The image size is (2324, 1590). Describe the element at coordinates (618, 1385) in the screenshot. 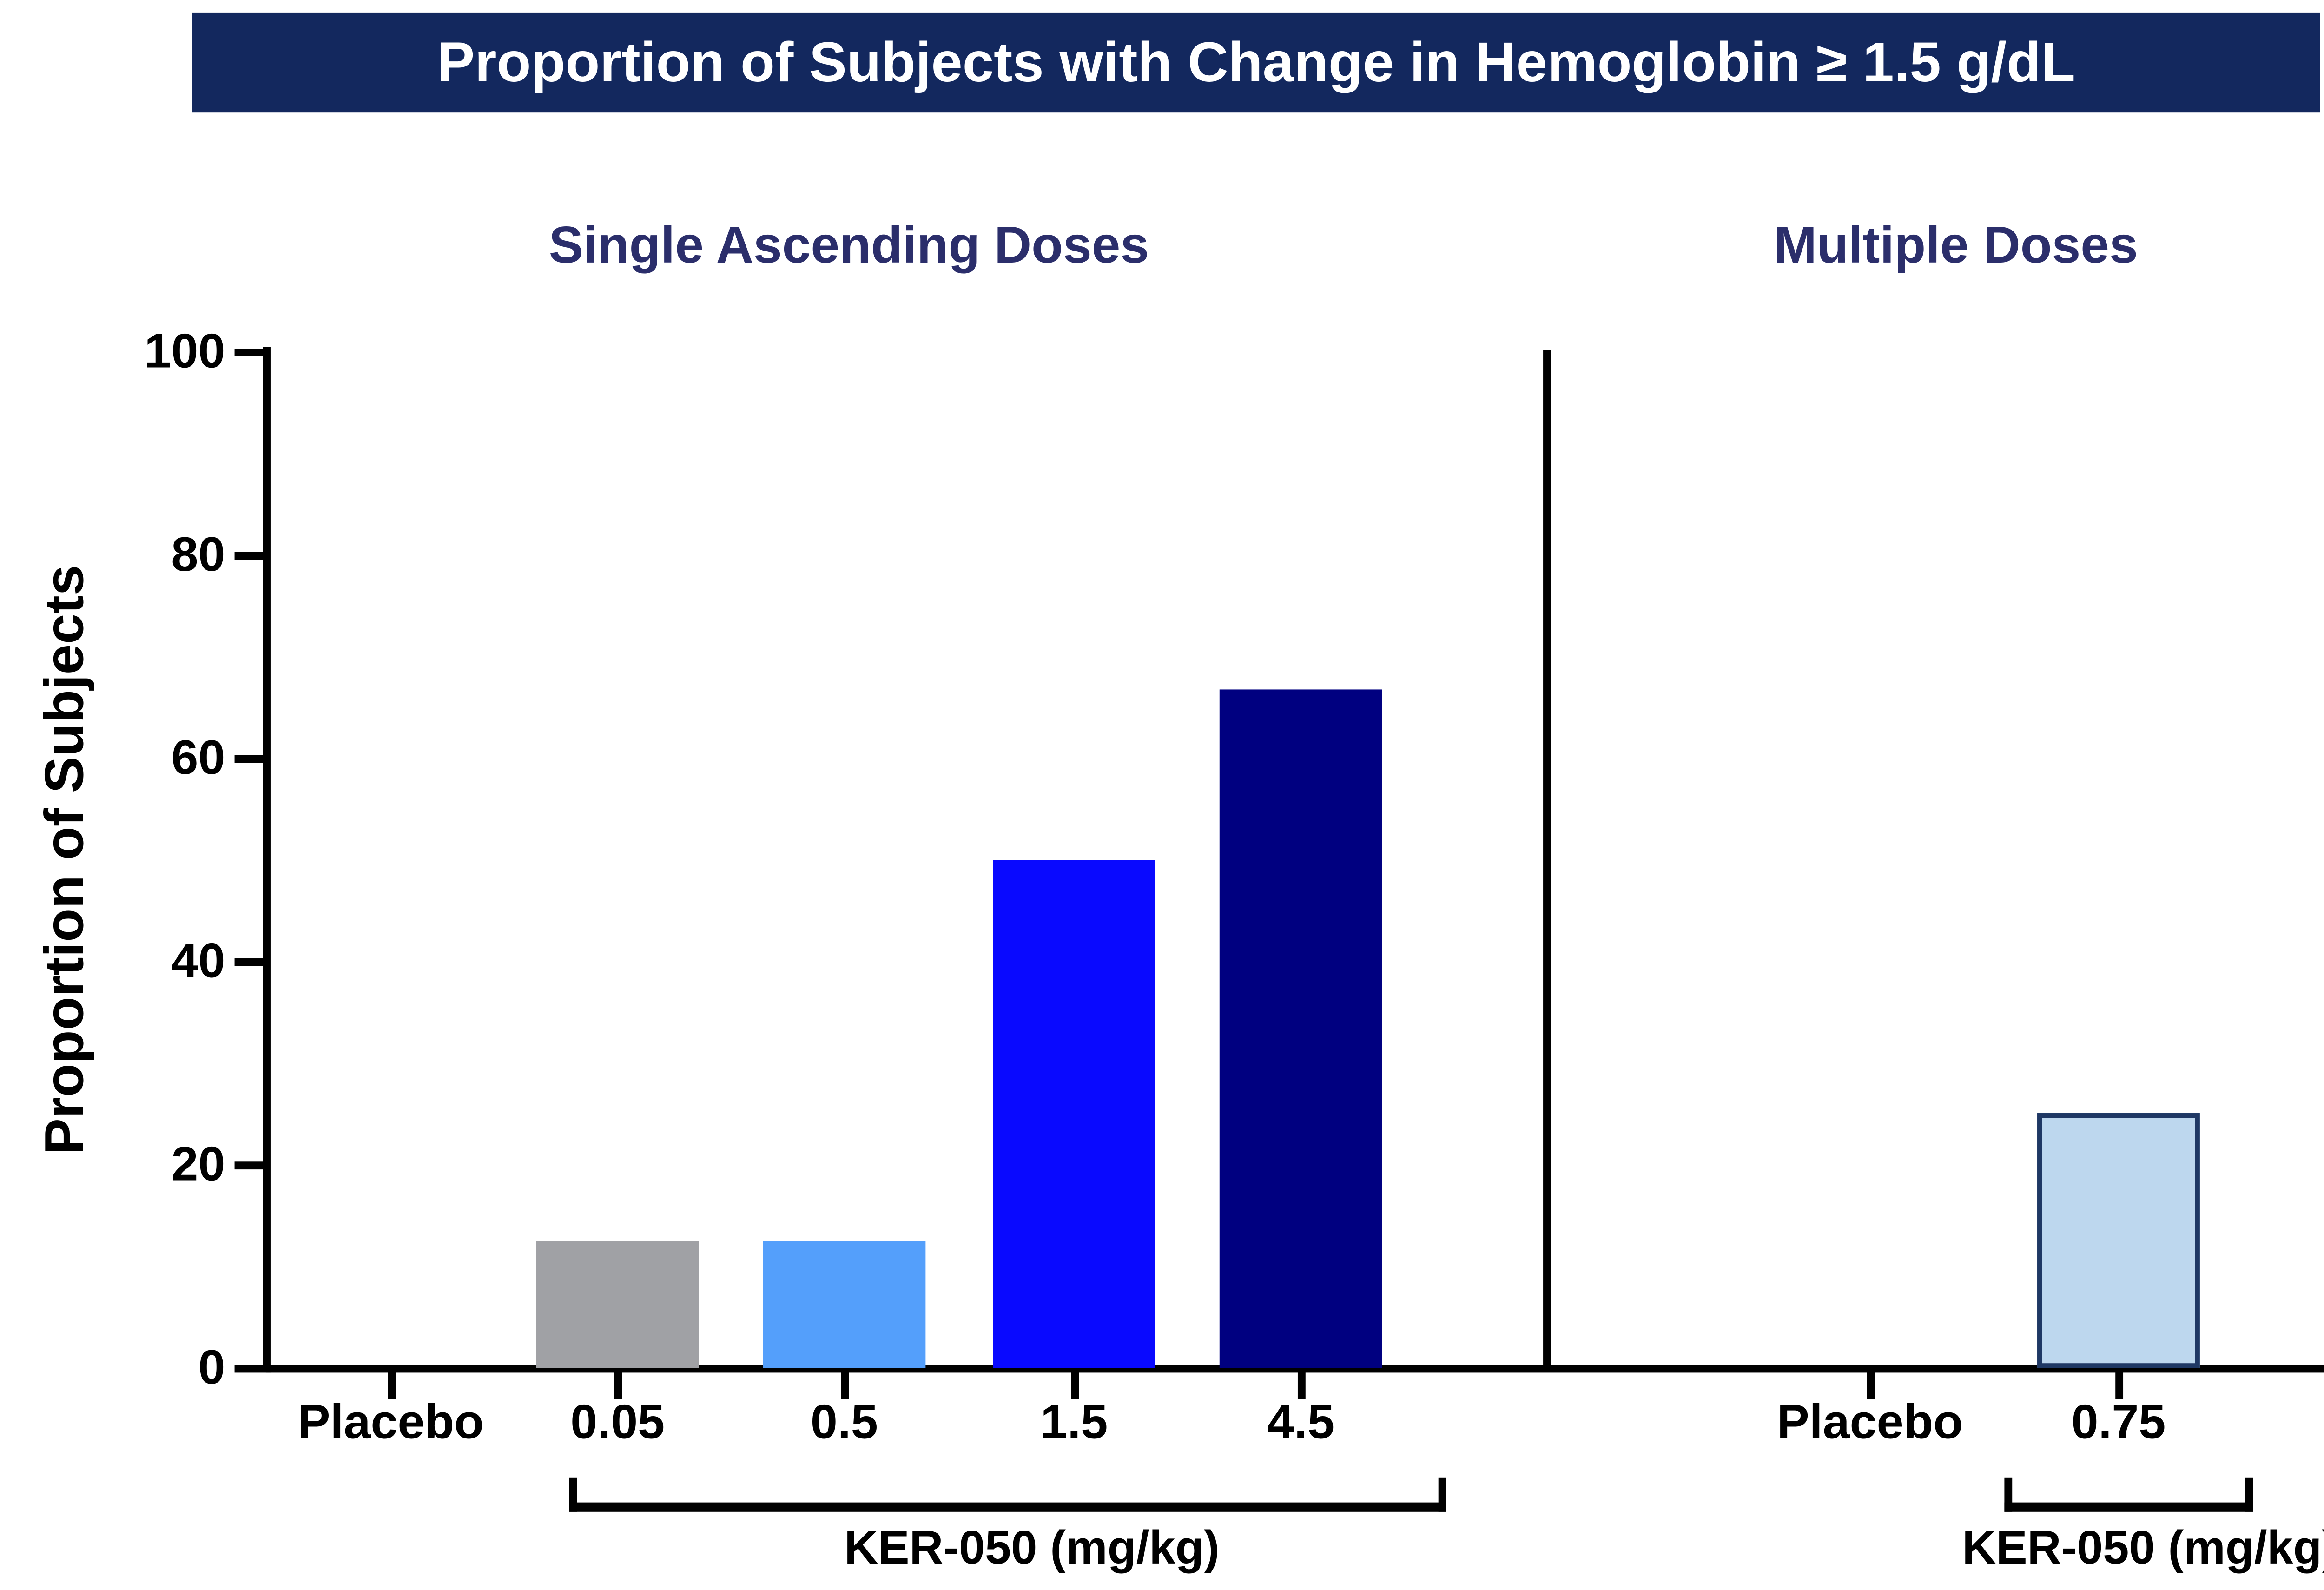

I see `x-tick-0.05` at that location.